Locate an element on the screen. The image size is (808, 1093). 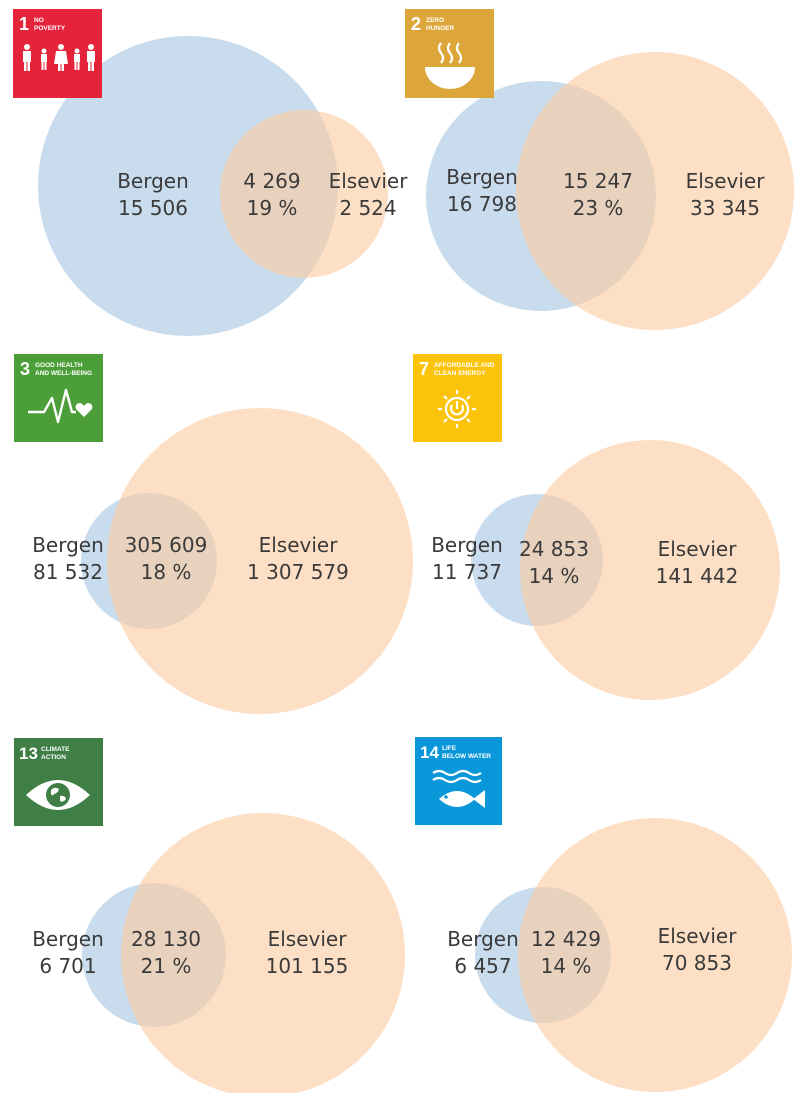
goal-title-line: GOOD HEALTH is located at coordinates (59, 365).